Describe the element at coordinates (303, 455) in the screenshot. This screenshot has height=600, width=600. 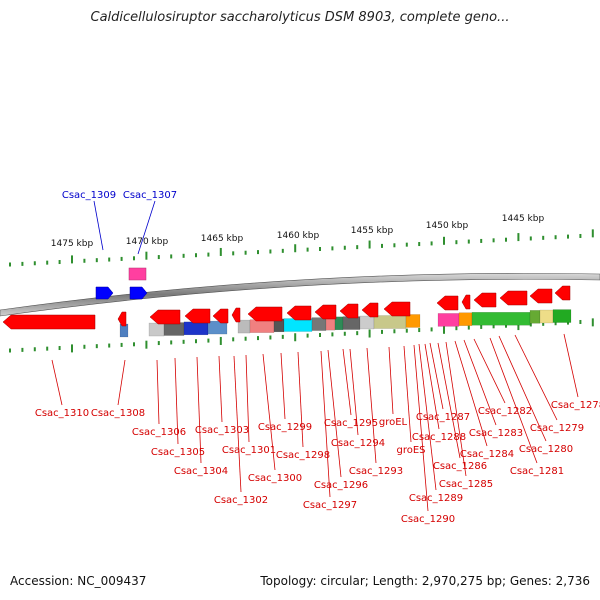
I see `reverse-gene-label: Csac_1298` at that location.